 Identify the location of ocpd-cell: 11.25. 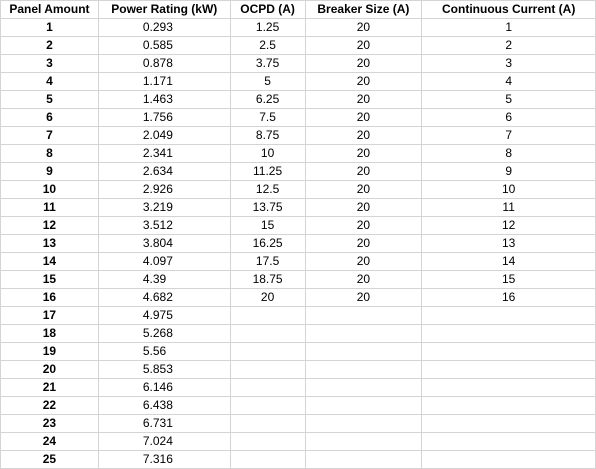
(267, 171).